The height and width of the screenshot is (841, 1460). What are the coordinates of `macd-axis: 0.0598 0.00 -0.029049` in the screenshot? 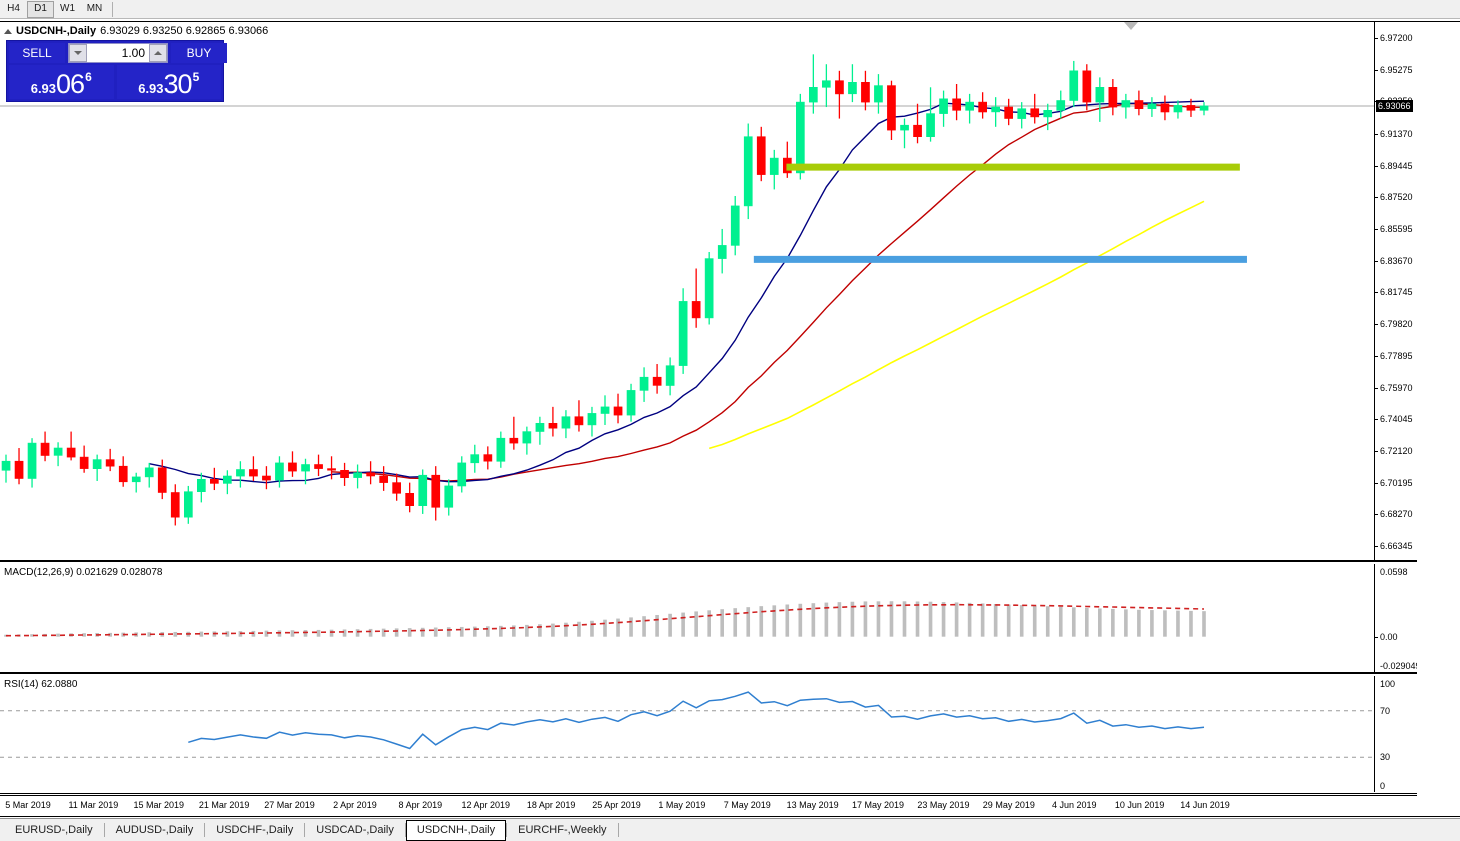 It's located at (1395, 618).